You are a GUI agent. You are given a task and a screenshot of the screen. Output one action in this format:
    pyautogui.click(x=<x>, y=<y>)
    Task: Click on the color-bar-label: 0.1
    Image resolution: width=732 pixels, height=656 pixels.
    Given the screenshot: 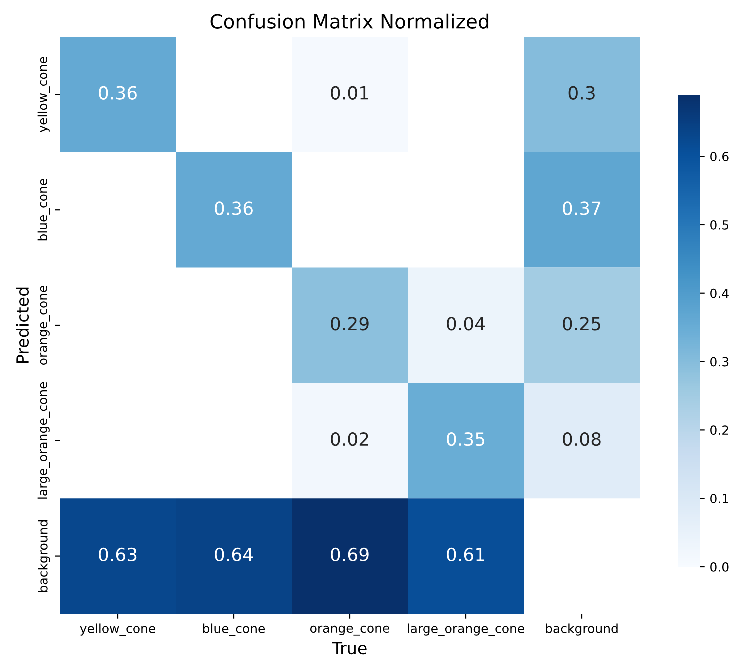 What is the action you would take?
    pyautogui.click(x=719, y=499)
    